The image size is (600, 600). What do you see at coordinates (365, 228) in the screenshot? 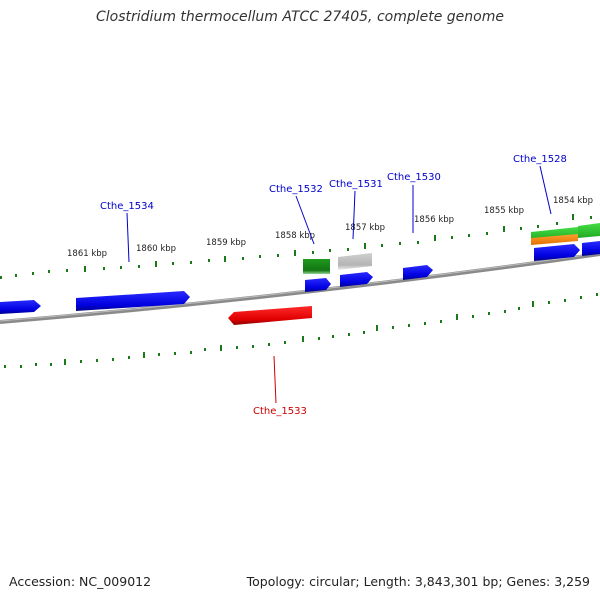
I see `scale-label-1857: 1857 kbp` at bounding box center [365, 228].